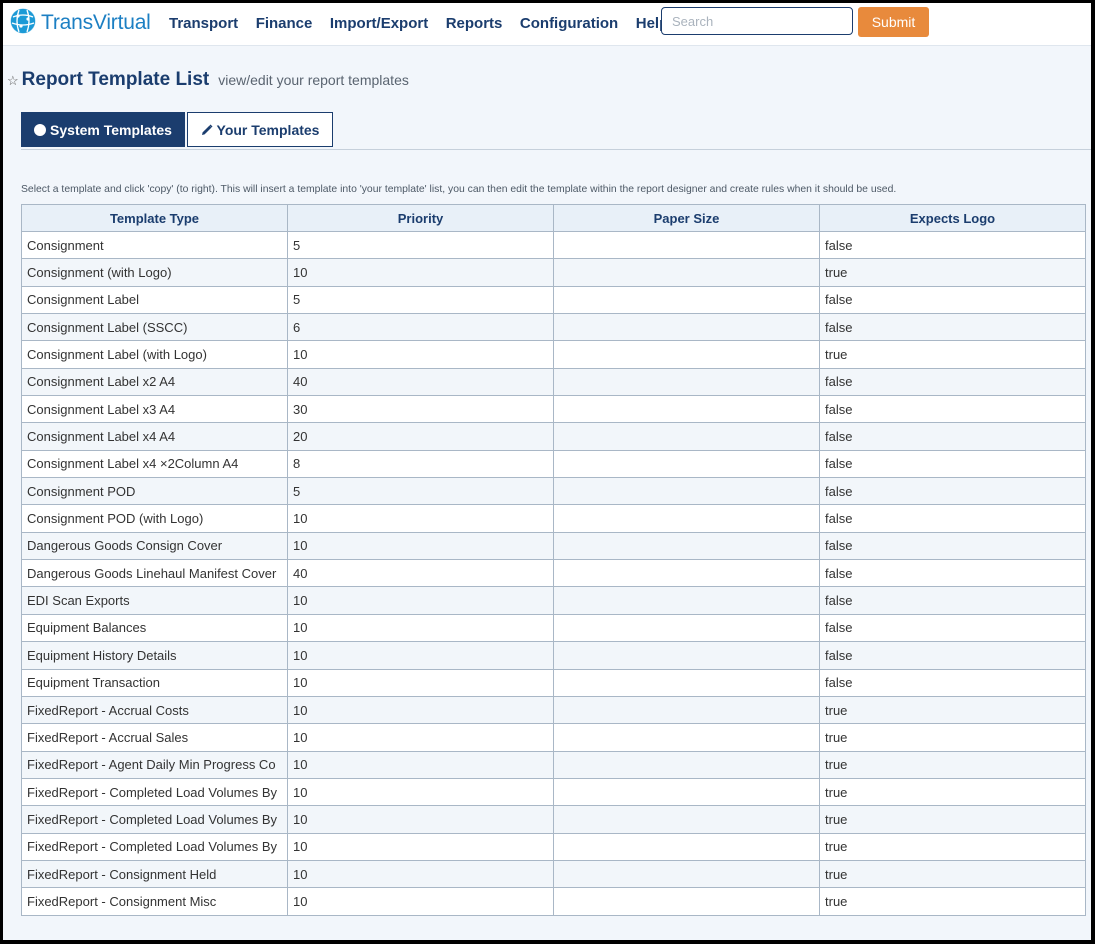 This screenshot has height=944, width=1095. Describe the element at coordinates (154, 327) in the screenshot. I see `cell-template-type: Consignment Label (SSCC)` at that location.